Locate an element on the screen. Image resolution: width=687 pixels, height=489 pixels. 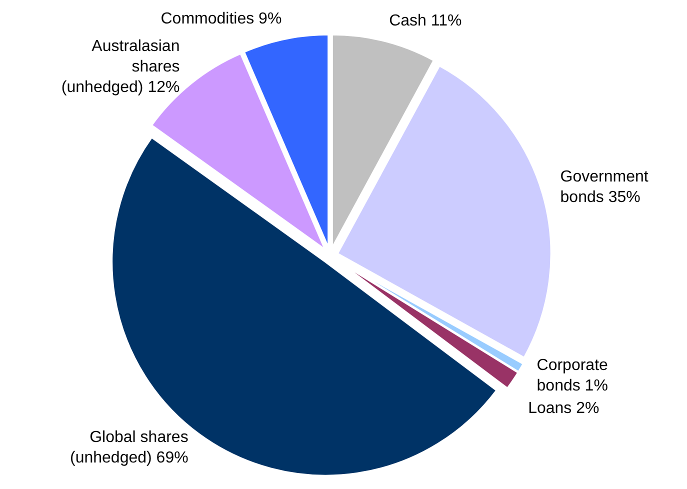
slice-label: Corporate bonds 1% is located at coordinates (572, 375).